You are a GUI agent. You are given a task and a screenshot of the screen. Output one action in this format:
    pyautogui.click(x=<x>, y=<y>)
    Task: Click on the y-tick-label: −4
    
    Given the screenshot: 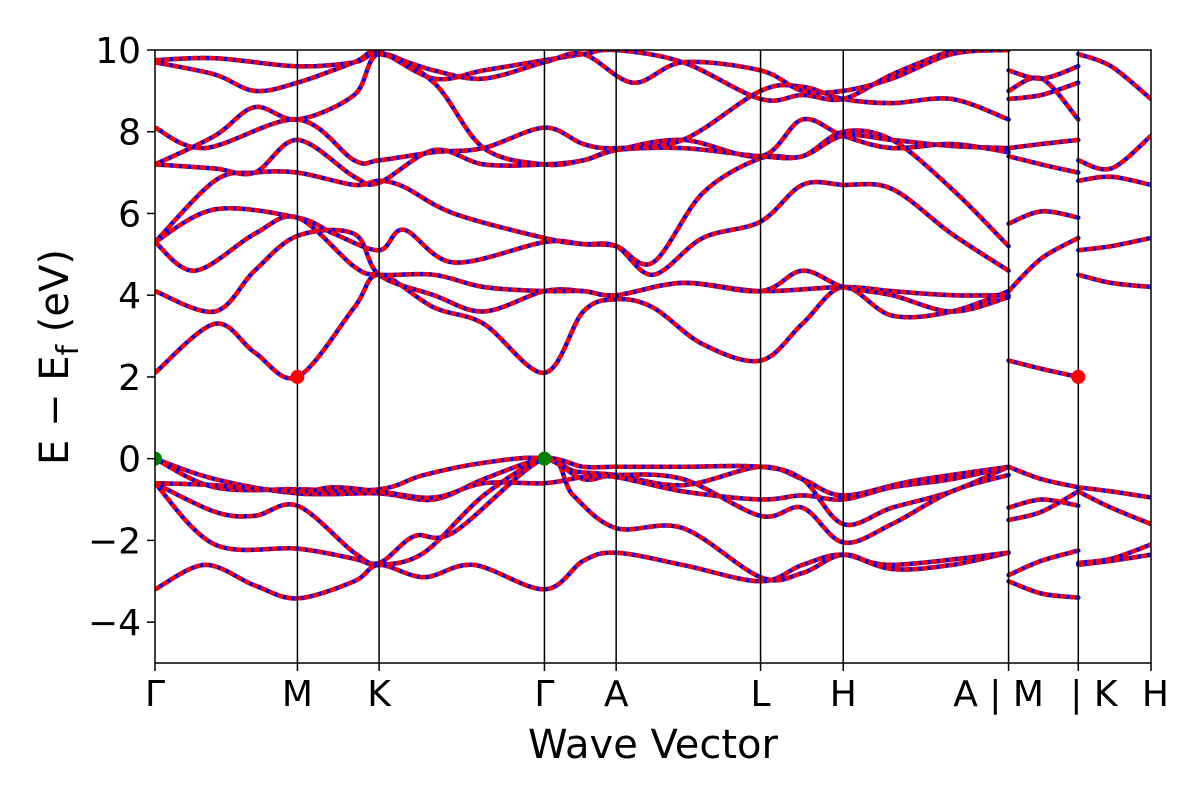 What is the action you would take?
    pyautogui.click(x=114, y=623)
    